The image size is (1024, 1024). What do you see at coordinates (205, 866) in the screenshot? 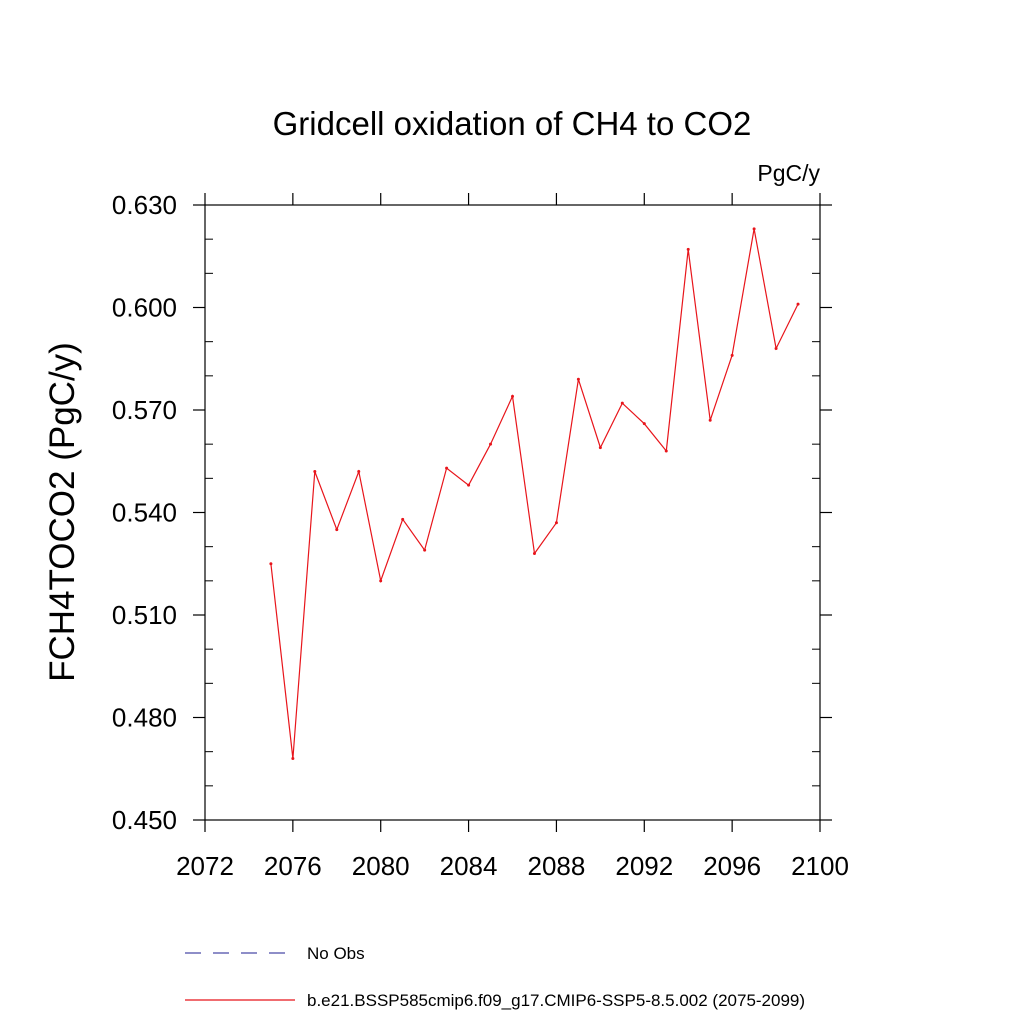
I see `x-tick-label: 2072` at bounding box center [205, 866].